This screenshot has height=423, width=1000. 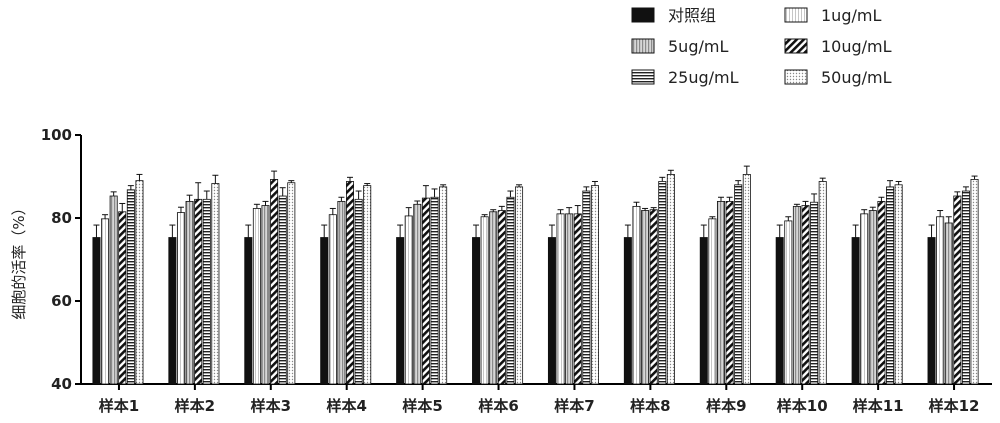 I want to click on x-tick-label: 样本12, so click(x=954, y=406).